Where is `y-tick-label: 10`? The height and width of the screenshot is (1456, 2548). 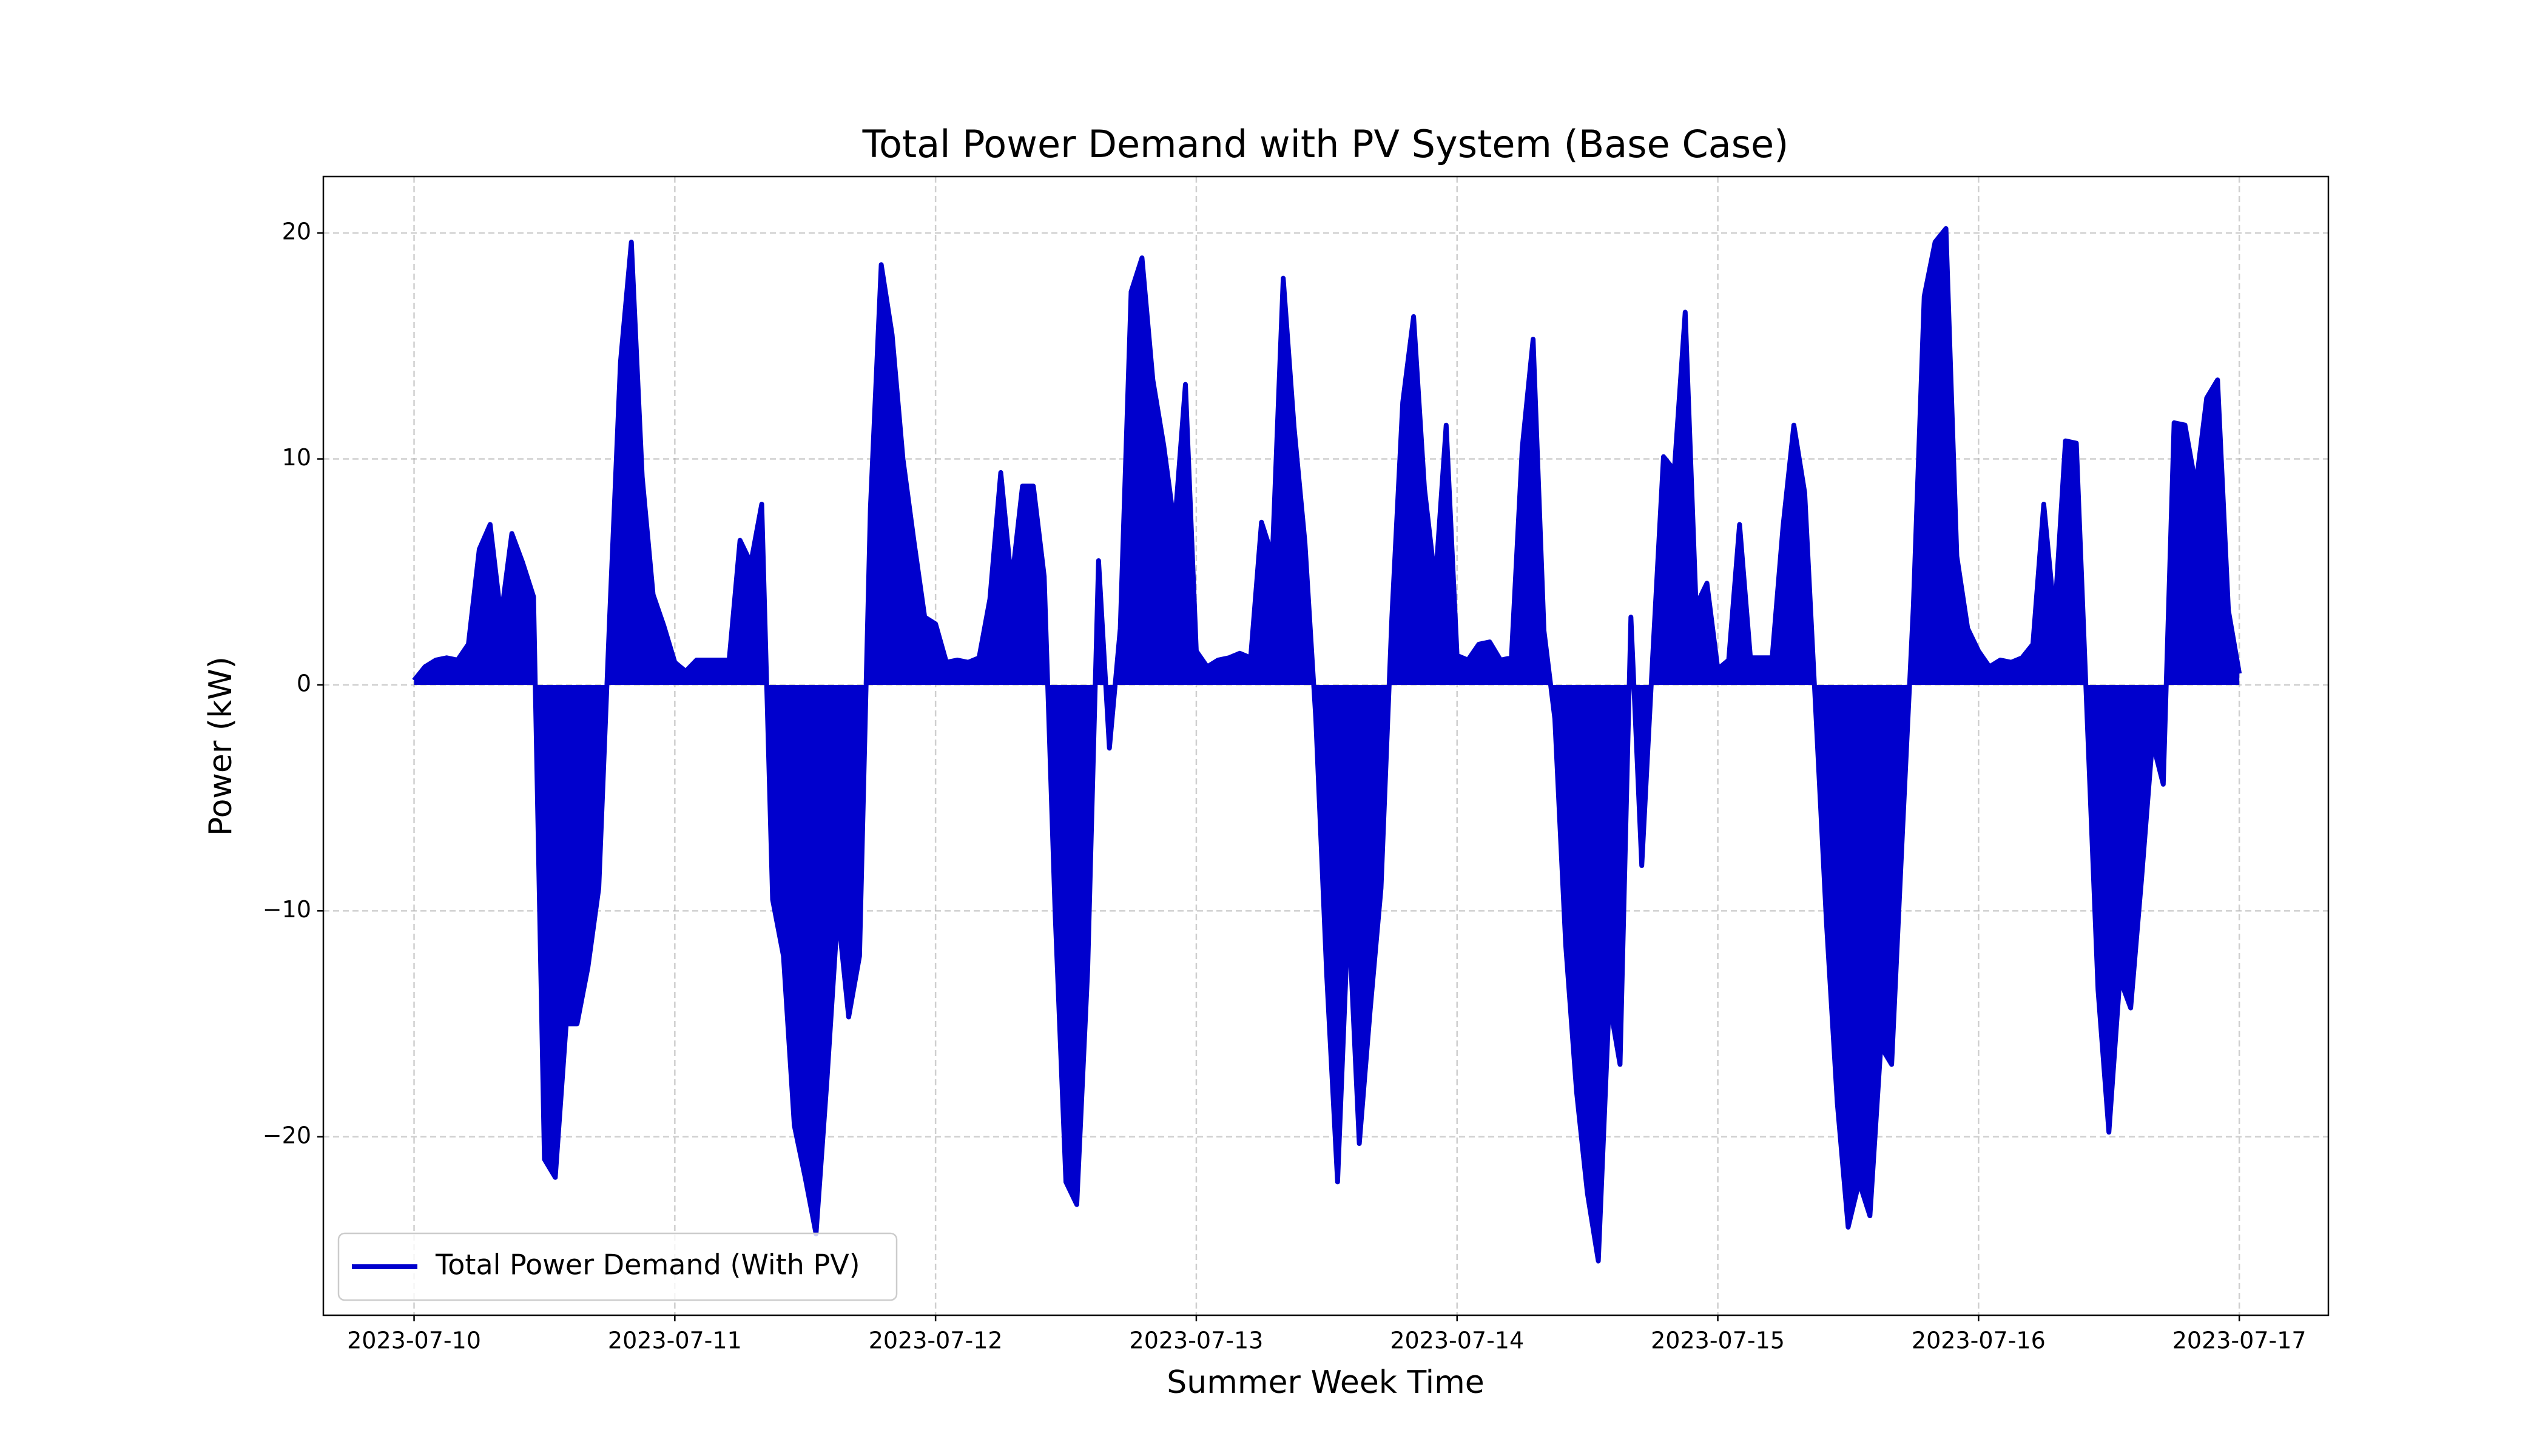 y-tick-label: 10 is located at coordinates (296, 457).